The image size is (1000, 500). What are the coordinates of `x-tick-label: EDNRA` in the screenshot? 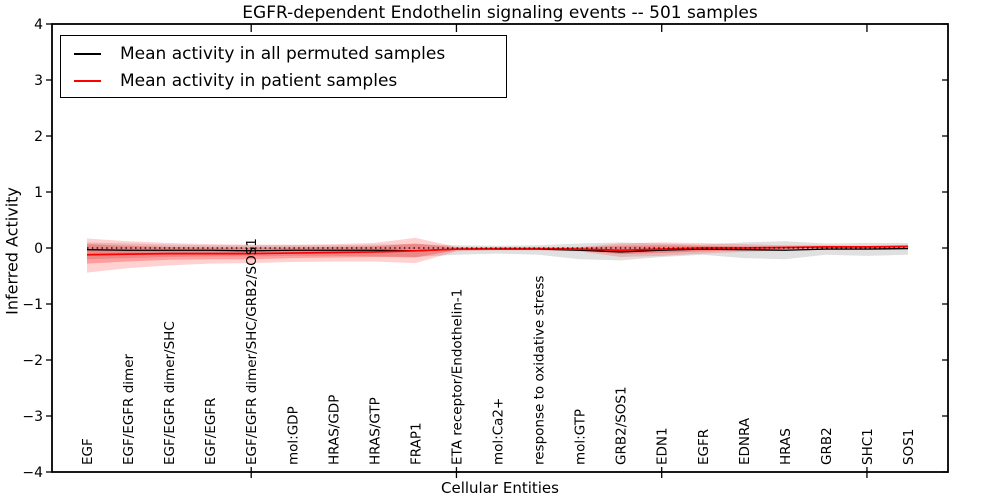 It's located at (745, 441).